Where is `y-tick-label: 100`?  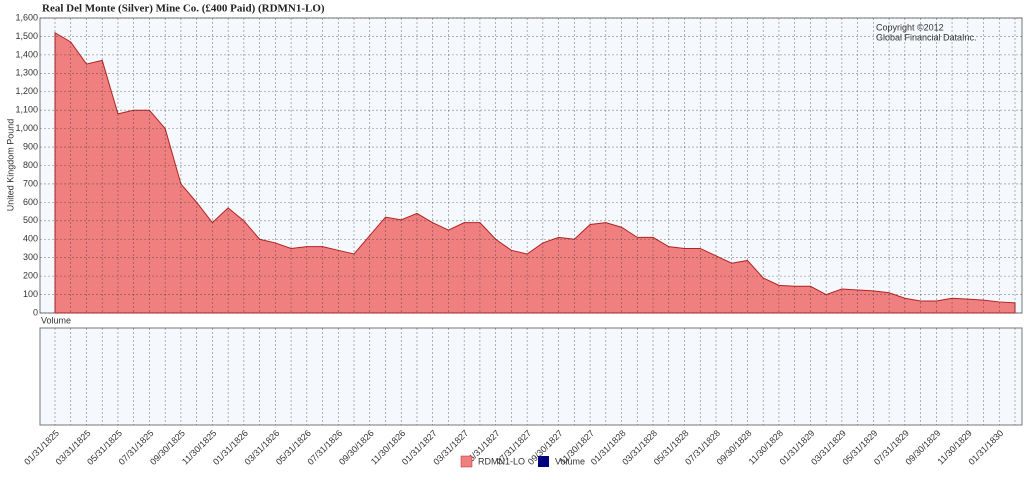 y-tick-label: 100 is located at coordinates (30, 294).